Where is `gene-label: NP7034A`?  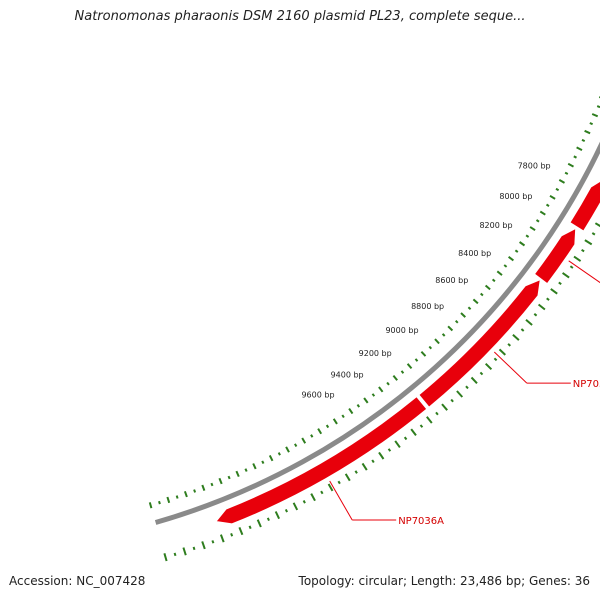
gene-label: NP7034A is located at coordinates (586, 384).